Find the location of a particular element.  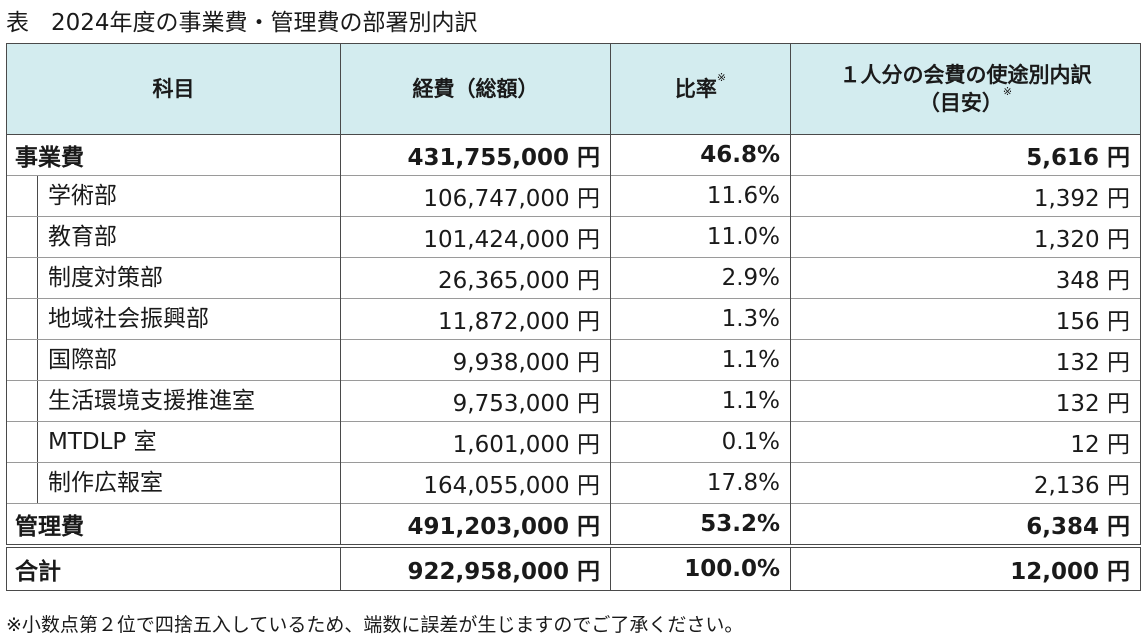

row-ratio: 2.9% is located at coordinates (700, 278).